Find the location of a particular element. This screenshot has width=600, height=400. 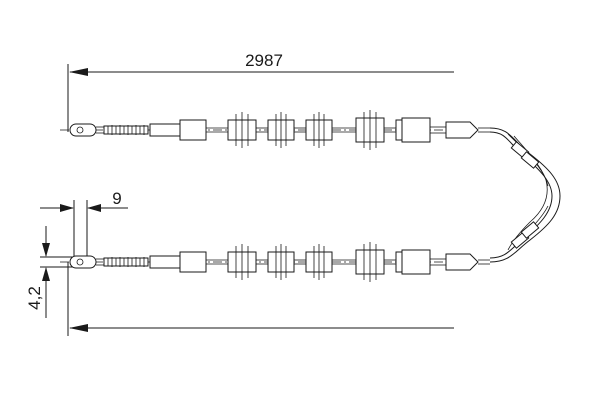

eye-width-dimension: 9 is located at coordinates (84, 225).